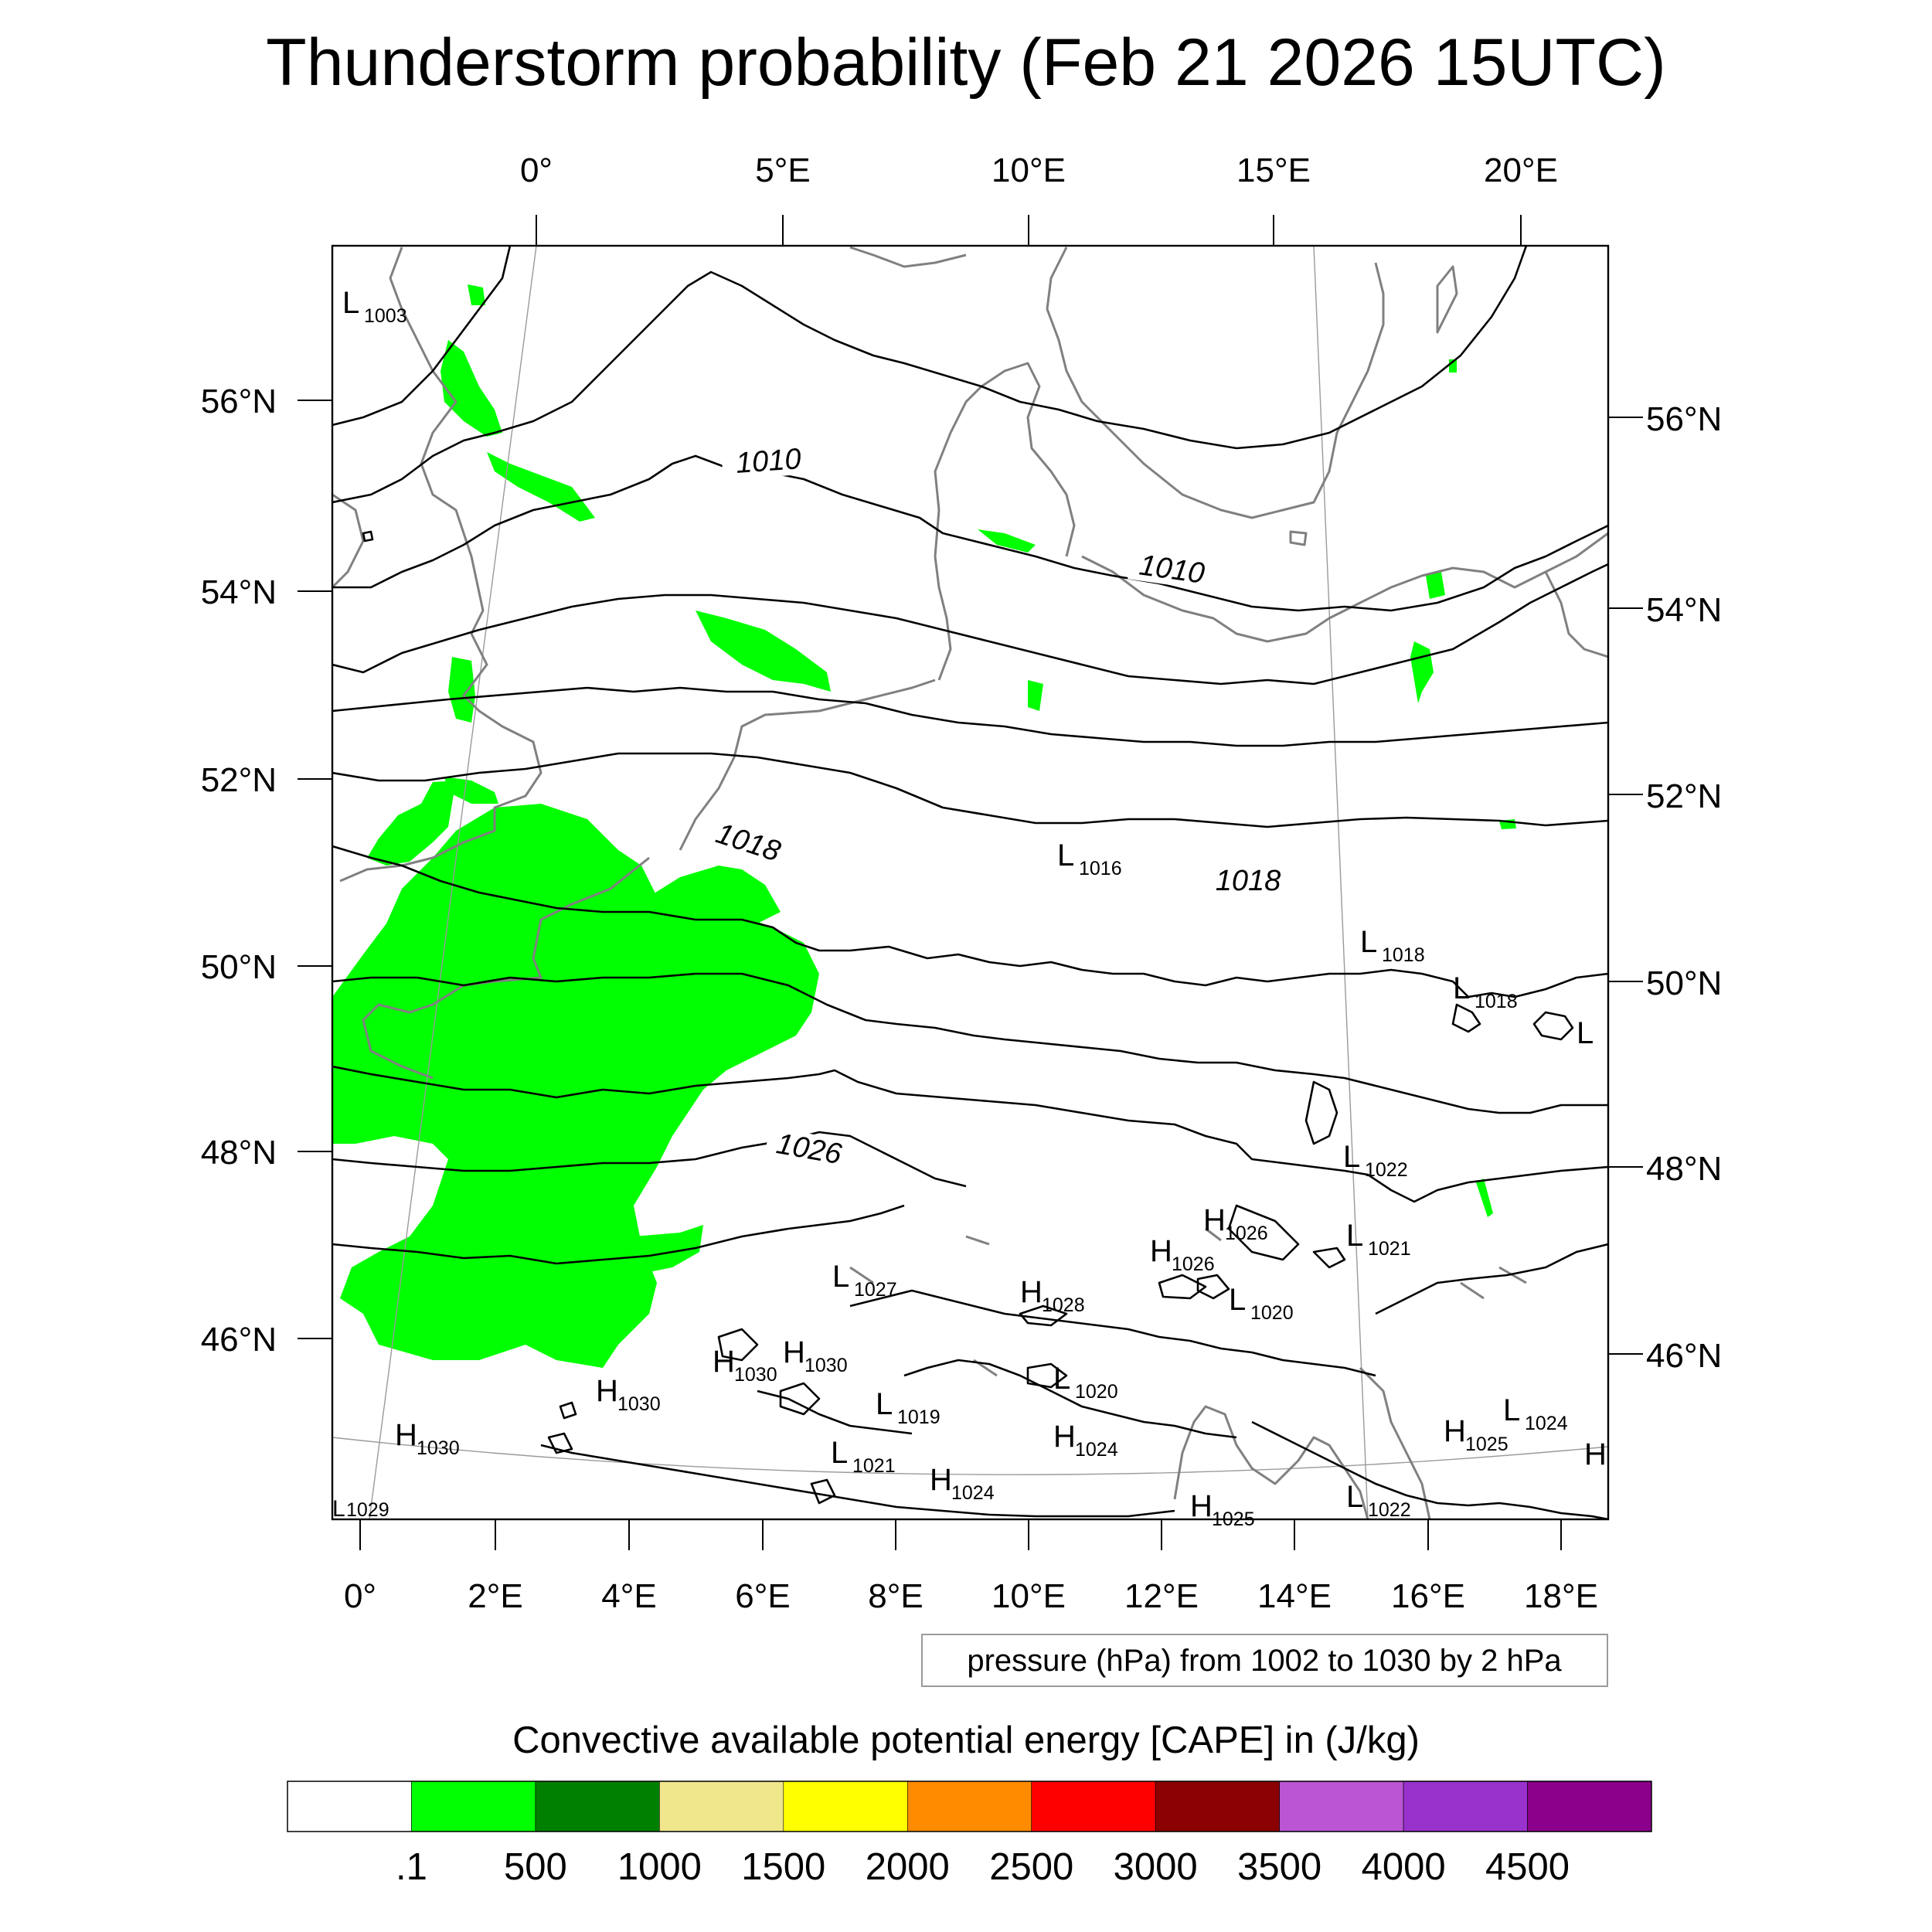  What do you see at coordinates (1007, 541) in the screenshot?
I see `cape-area-danish` at bounding box center [1007, 541].